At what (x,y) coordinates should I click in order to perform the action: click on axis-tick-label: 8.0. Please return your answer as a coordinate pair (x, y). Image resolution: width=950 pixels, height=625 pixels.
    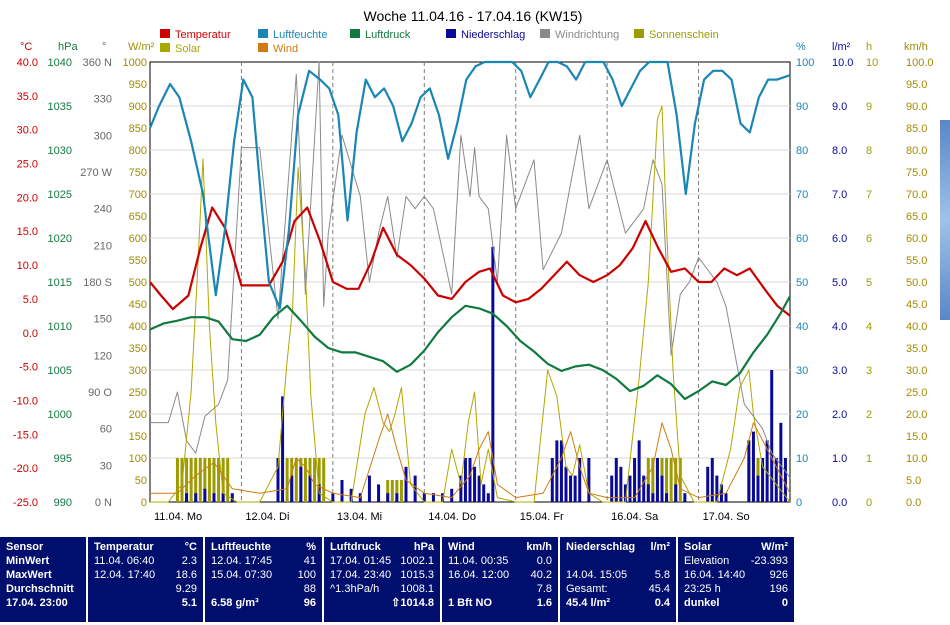
    Looking at the image, I should click on (839, 151).